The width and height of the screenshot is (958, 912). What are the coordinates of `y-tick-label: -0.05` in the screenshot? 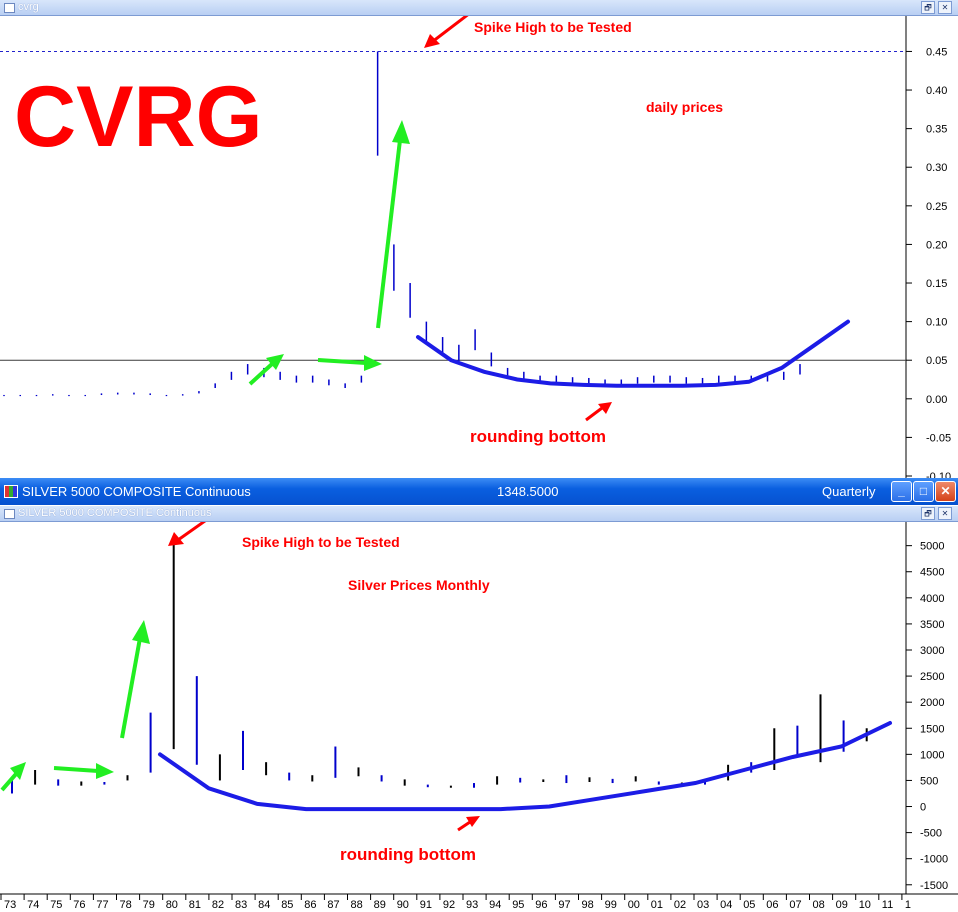 It's located at (938, 438).